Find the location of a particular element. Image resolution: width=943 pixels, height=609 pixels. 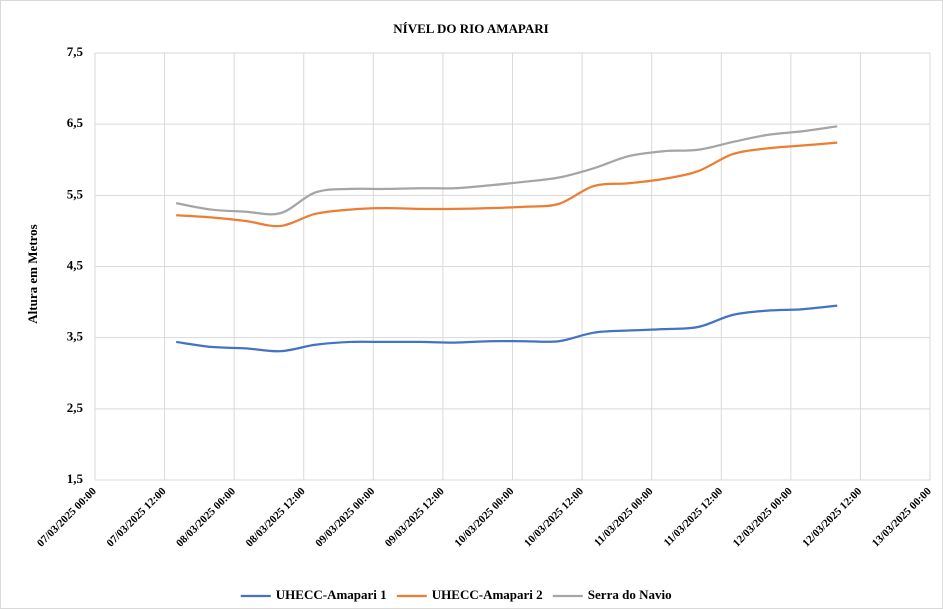

y-tick-label: 7,5 is located at coordinates (75, 51).